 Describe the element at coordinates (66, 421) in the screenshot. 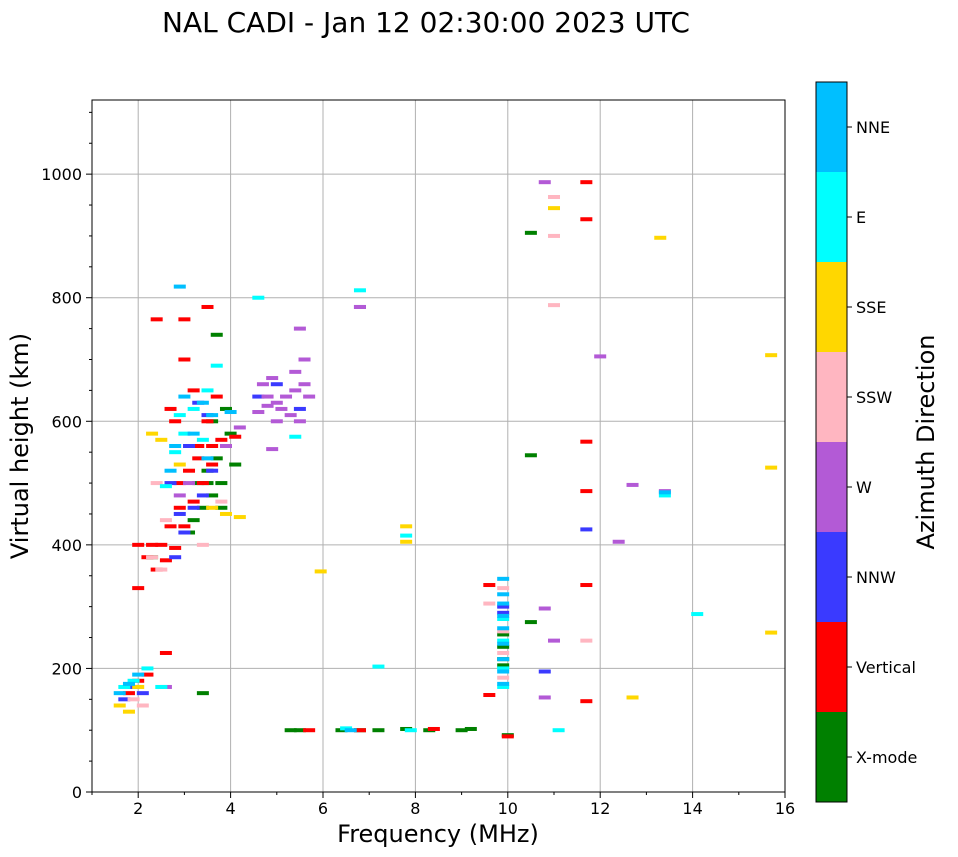

I see `y-tick-label: 600` at that location.